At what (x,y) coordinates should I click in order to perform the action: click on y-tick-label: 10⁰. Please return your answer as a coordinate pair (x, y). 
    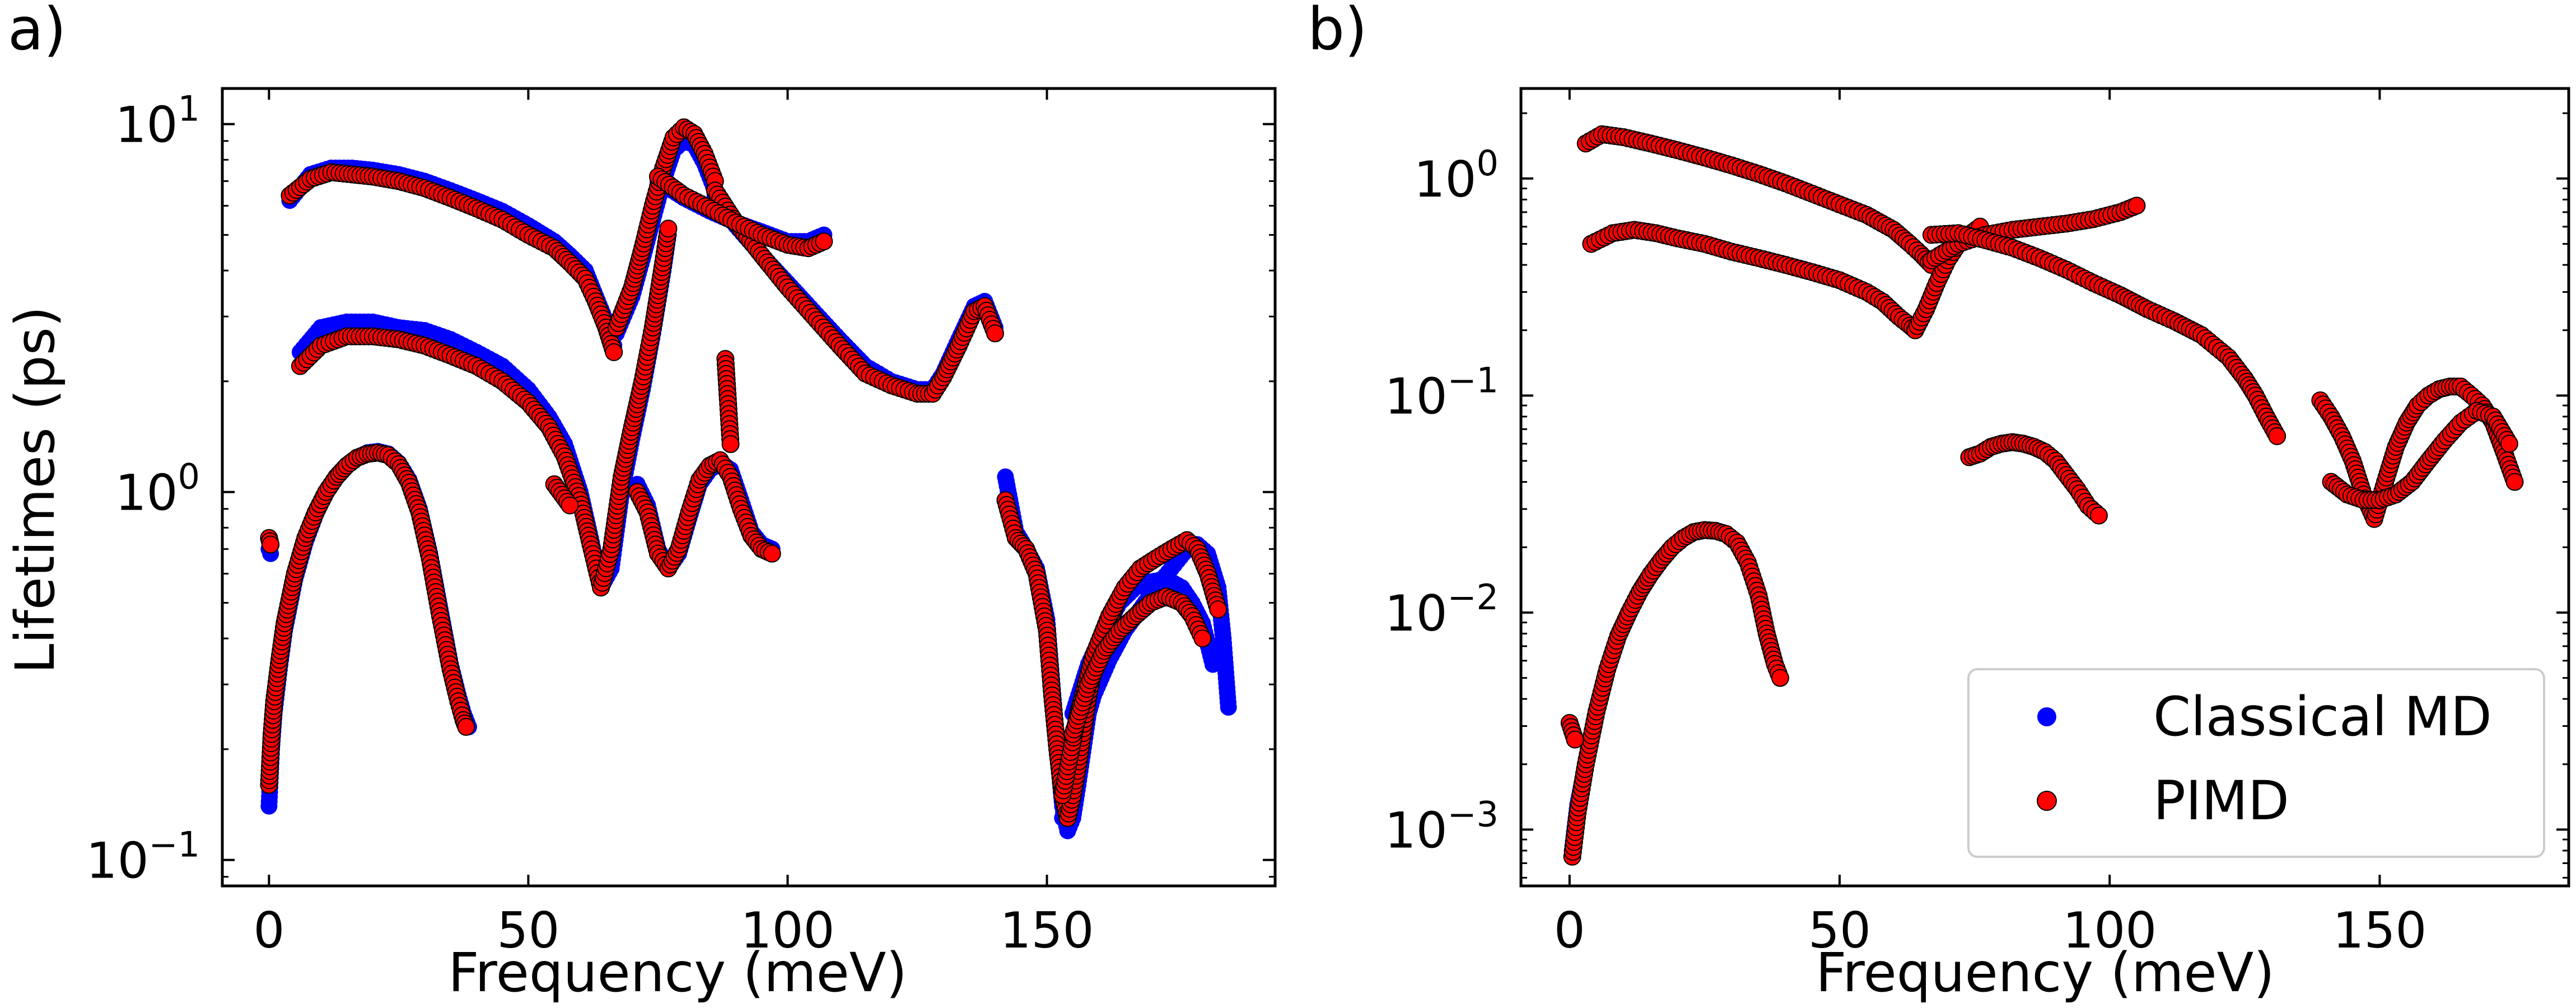
    Looking at the image, I should click on (158, 489).